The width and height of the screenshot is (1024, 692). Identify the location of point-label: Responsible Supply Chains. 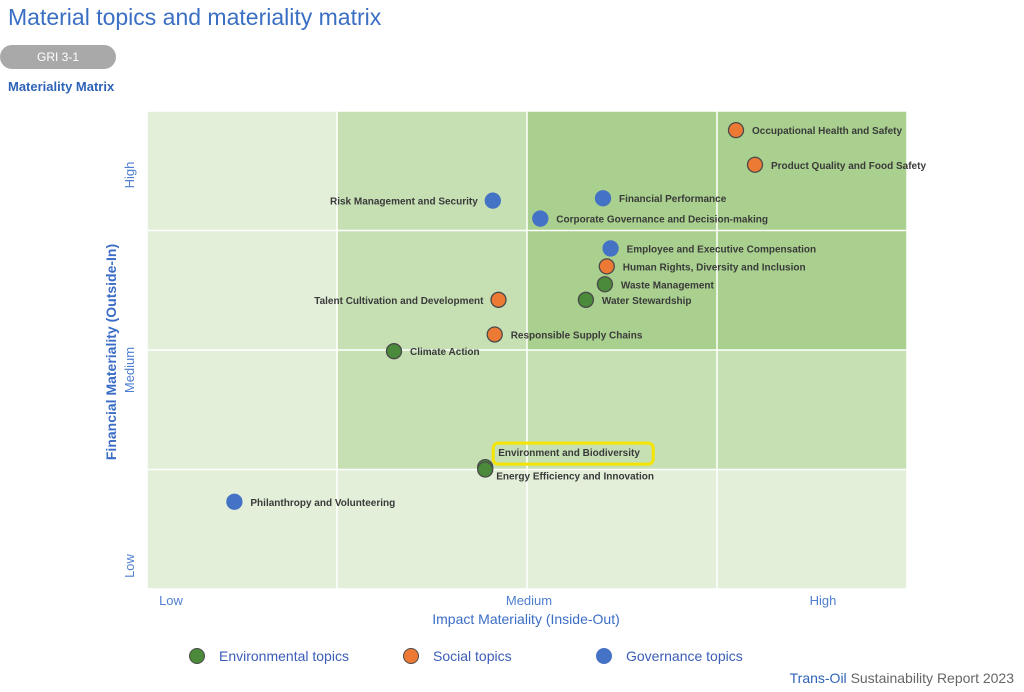
(577, 335).